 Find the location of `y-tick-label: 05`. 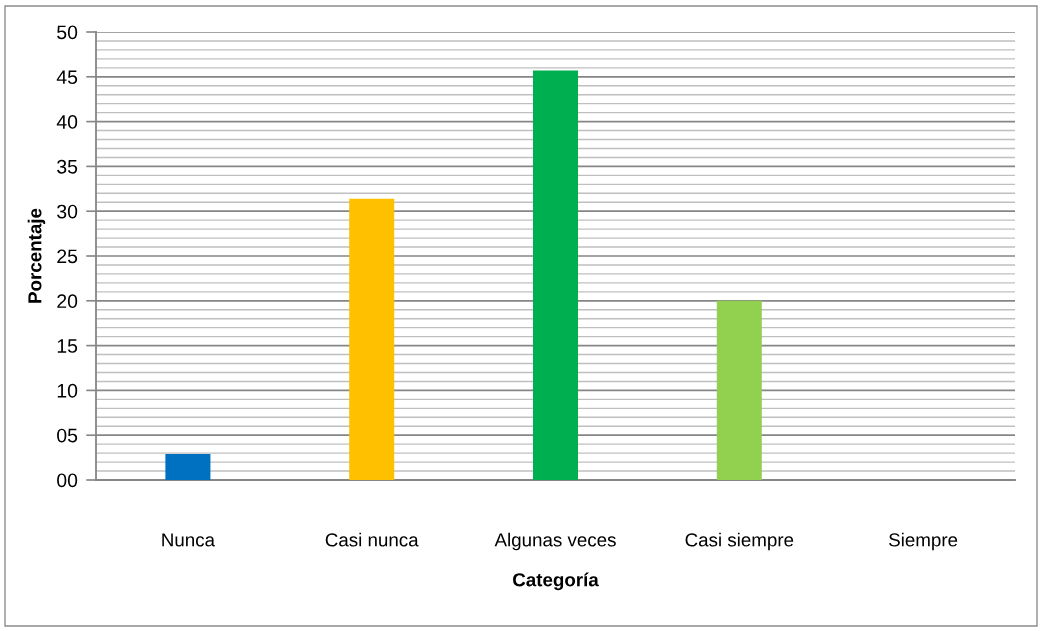

y-tick-label: 05 is located at coordinates (67, 435).